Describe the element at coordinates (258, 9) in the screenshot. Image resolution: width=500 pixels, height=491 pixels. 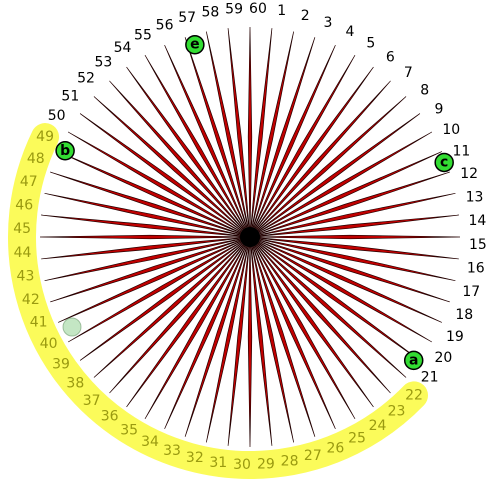
I see `spoke-label: 60` at that location.